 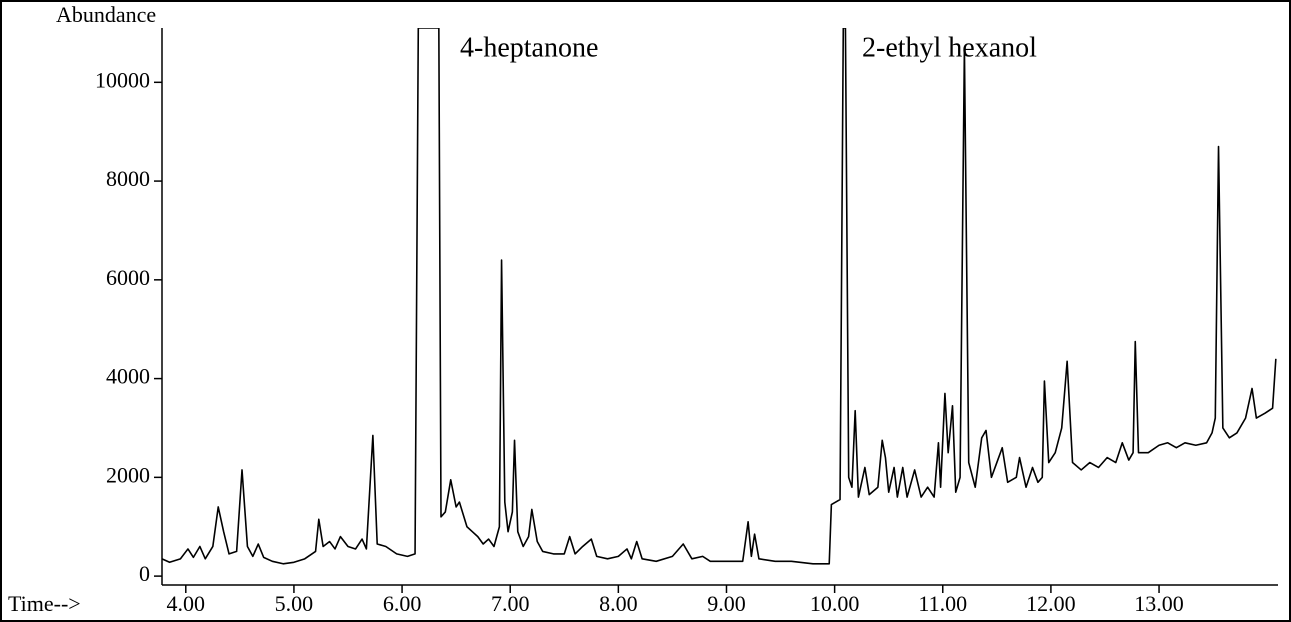 What do you see at coordinates (186, 603) in the screenshot?
I see `x-tick-label: 4.00` at bounding box center [186, 603].